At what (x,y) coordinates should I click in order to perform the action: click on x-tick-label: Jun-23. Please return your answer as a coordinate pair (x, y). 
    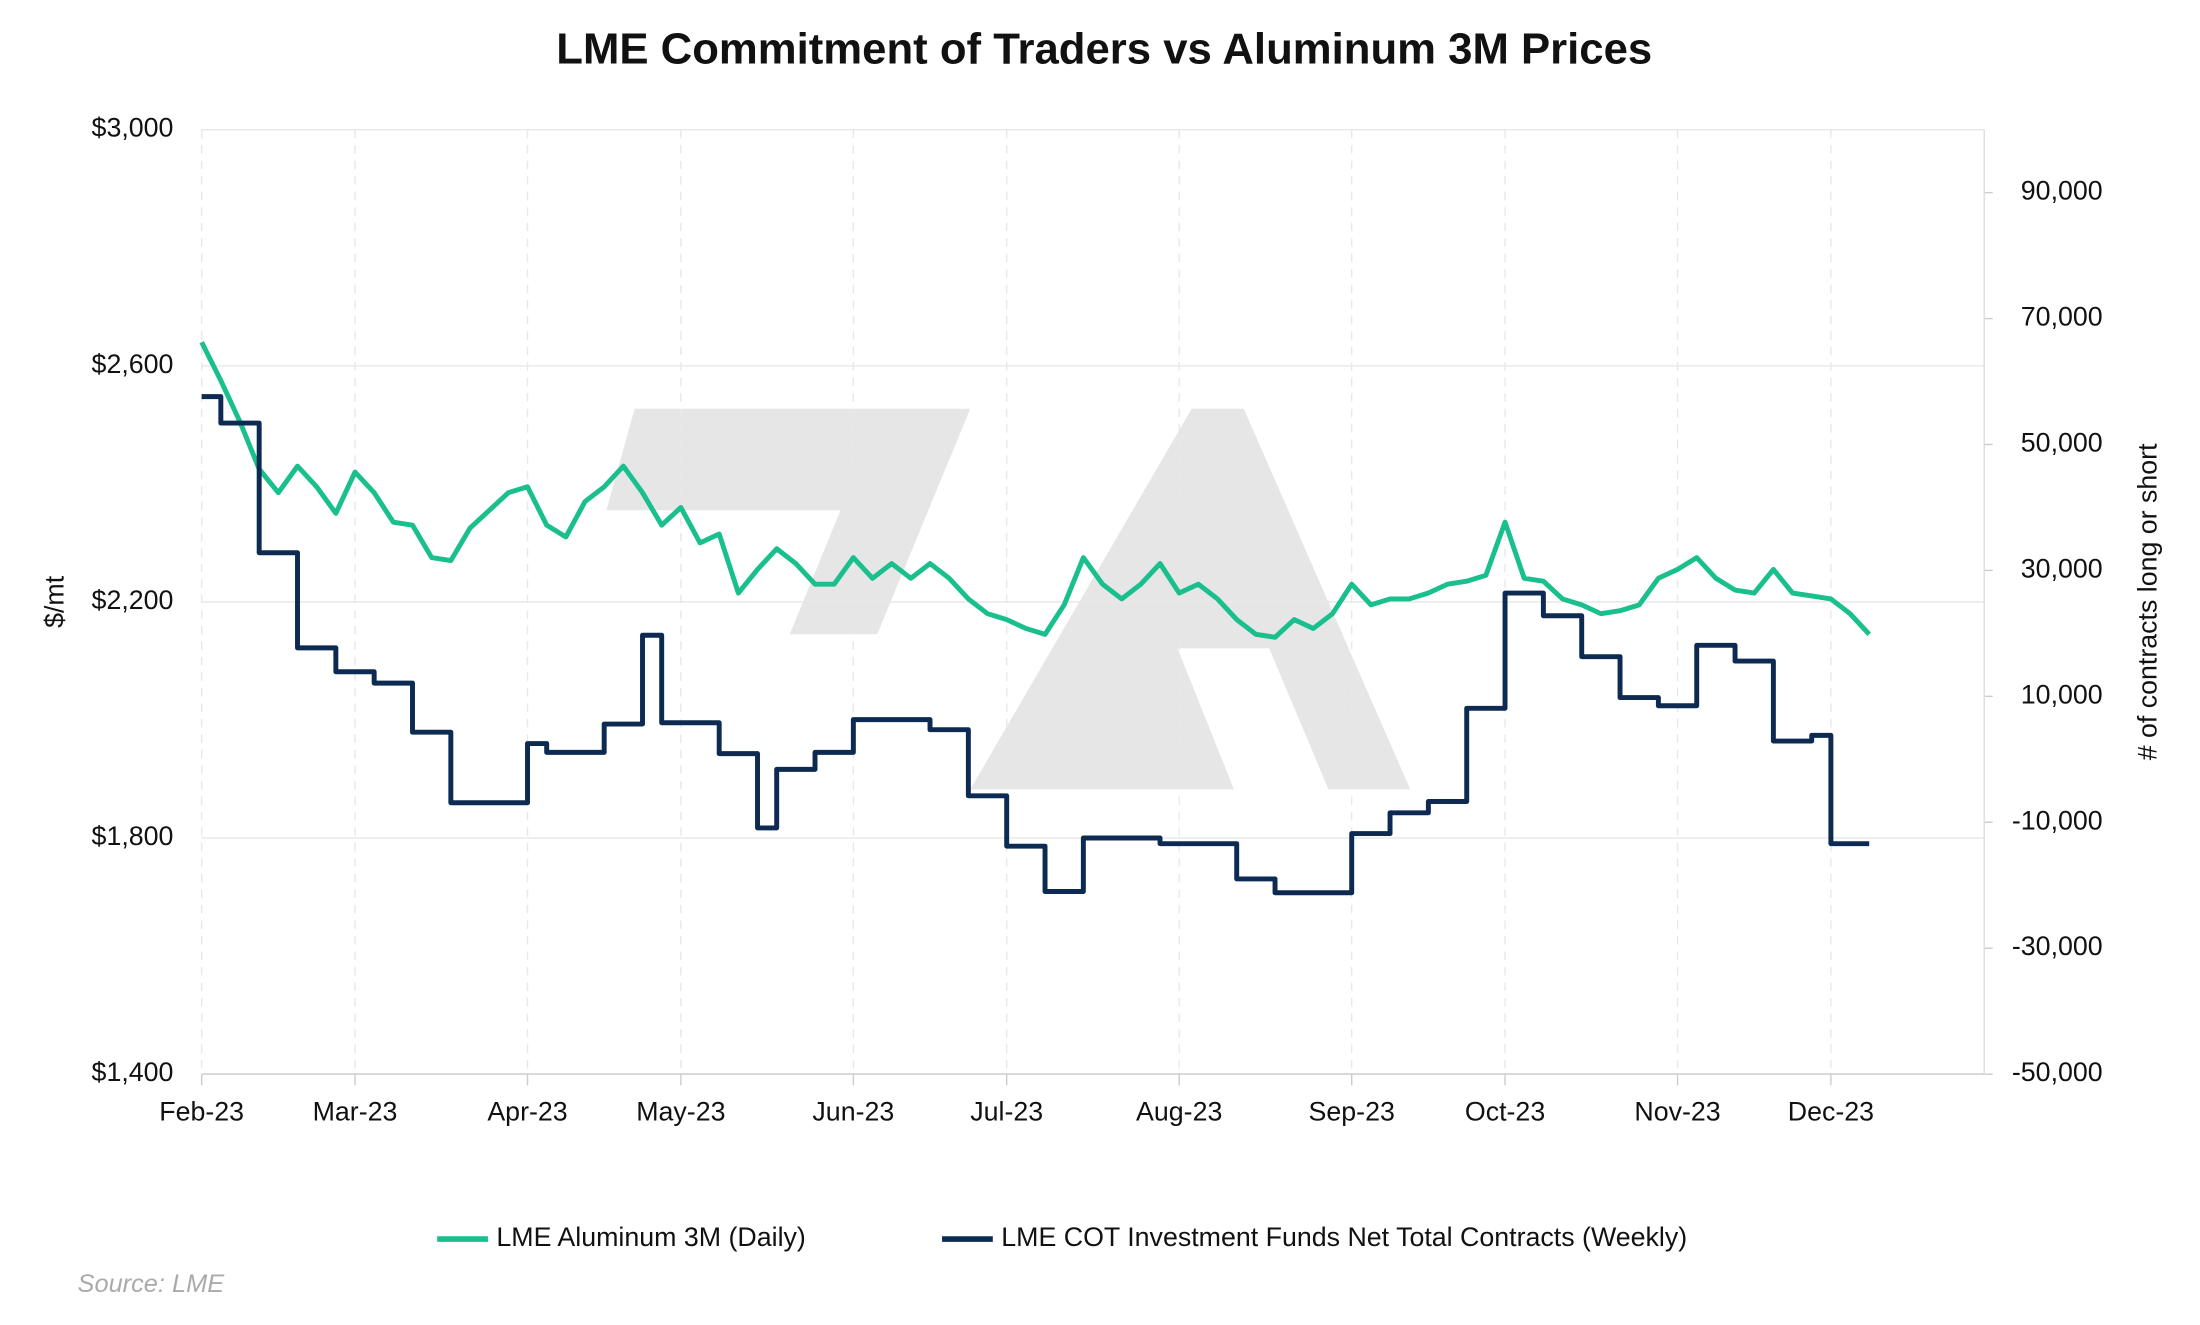
    Looking at the image, I should click on (853, 1112).